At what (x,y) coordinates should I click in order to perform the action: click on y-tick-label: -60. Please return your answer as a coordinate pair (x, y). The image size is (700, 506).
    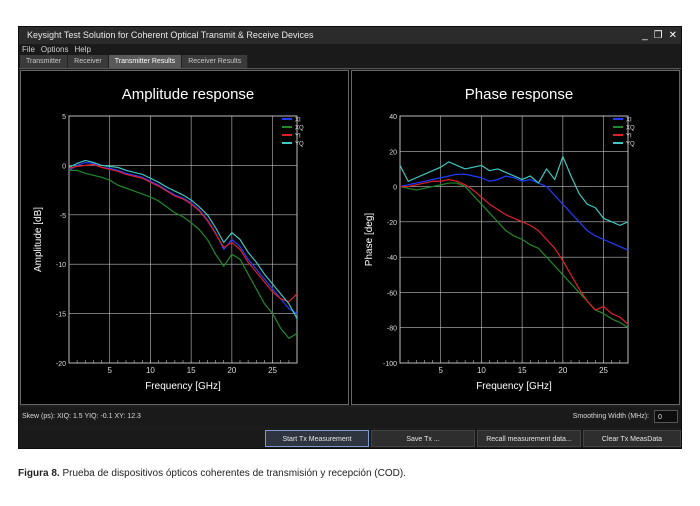
    Looking at the image, I should click on (392, 293).